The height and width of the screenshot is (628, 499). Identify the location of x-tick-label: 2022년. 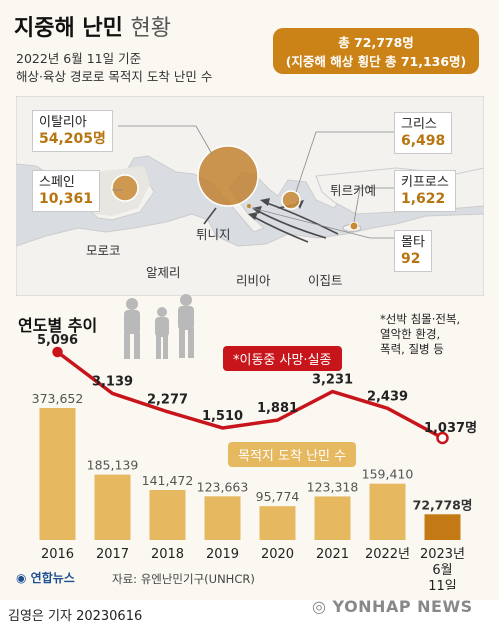
(387, 554).